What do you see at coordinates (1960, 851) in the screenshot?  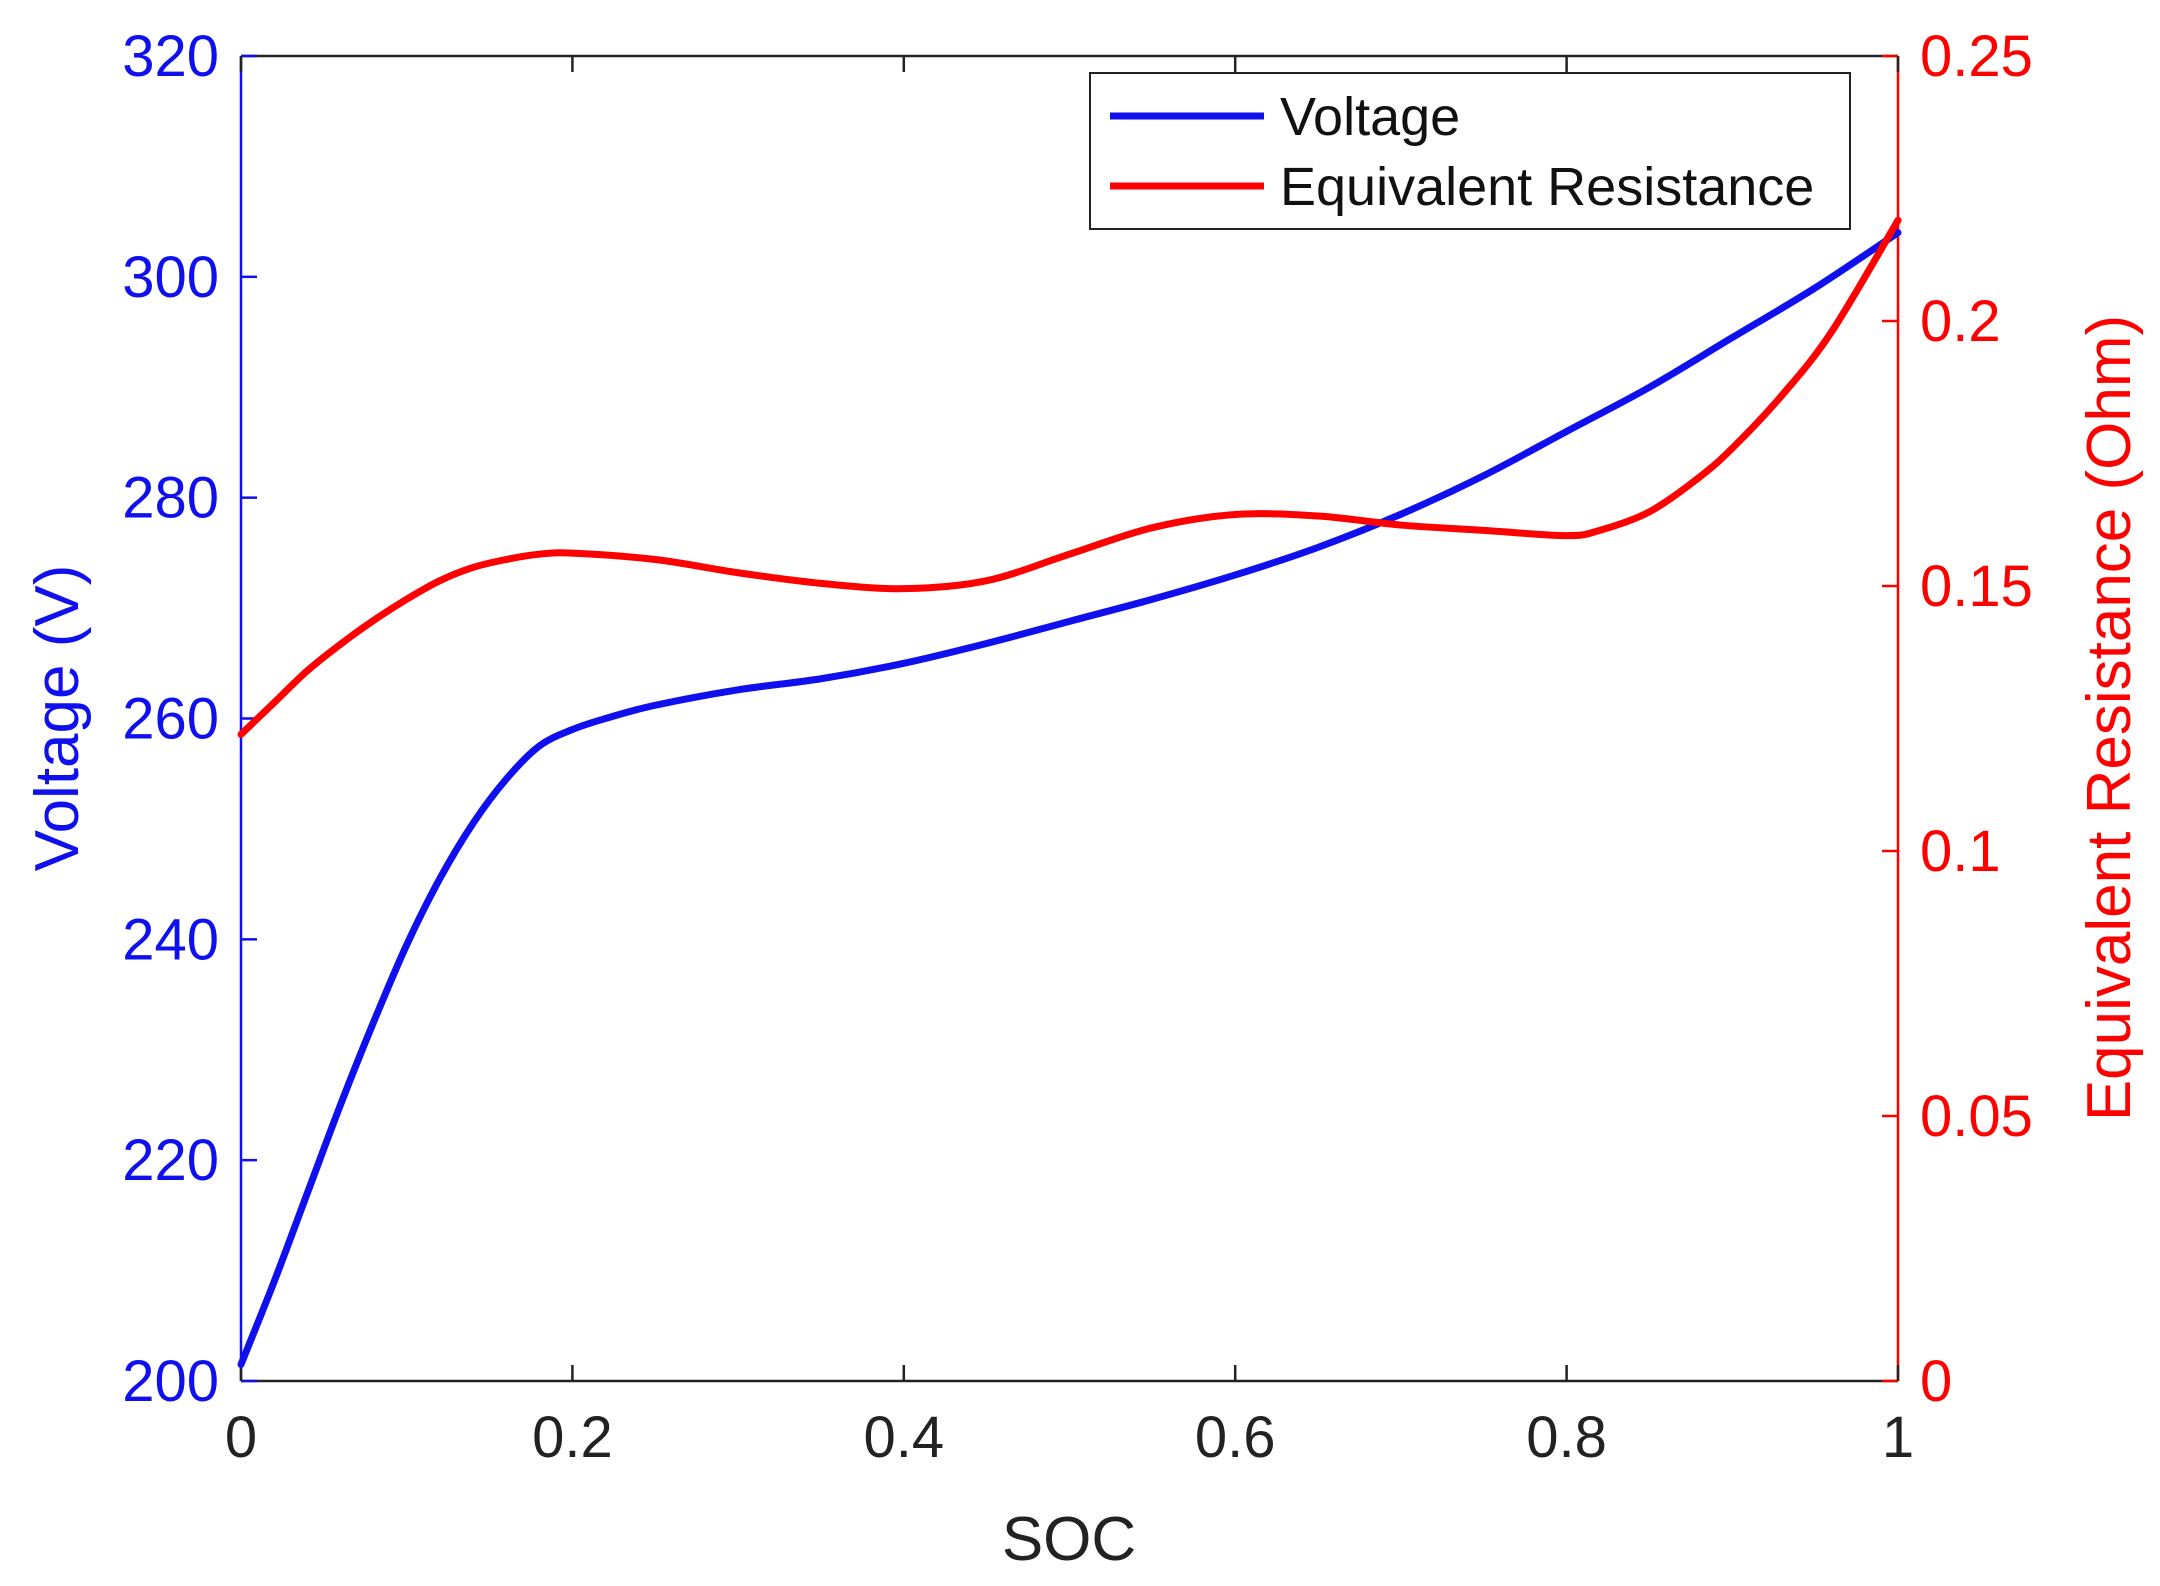 I see `right-tick-label: 0.1` at bounding box center [1960, 851].